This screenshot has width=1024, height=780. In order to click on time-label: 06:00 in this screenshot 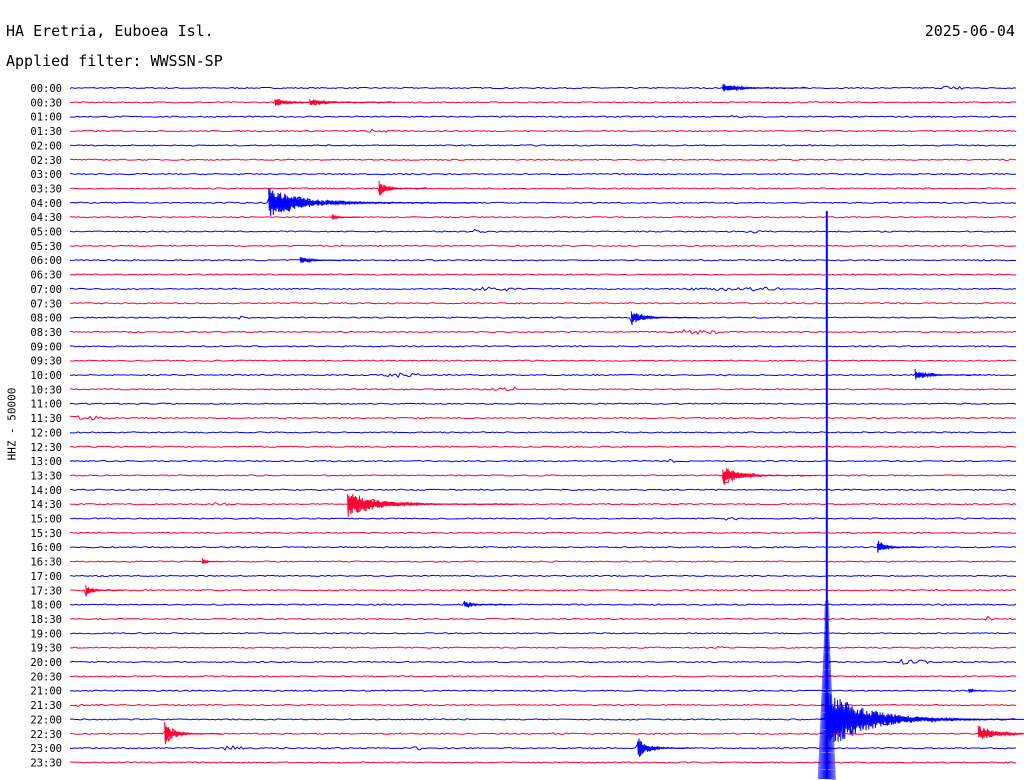, I will do `click(46, 261)`.